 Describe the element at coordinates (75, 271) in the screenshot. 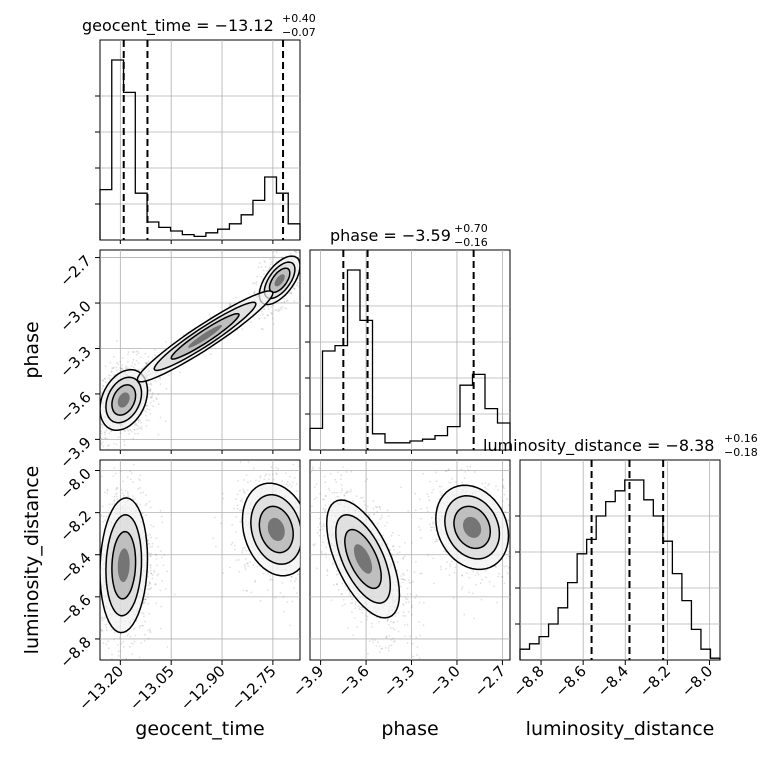

I see `ytick-label: −2.7` at that location.